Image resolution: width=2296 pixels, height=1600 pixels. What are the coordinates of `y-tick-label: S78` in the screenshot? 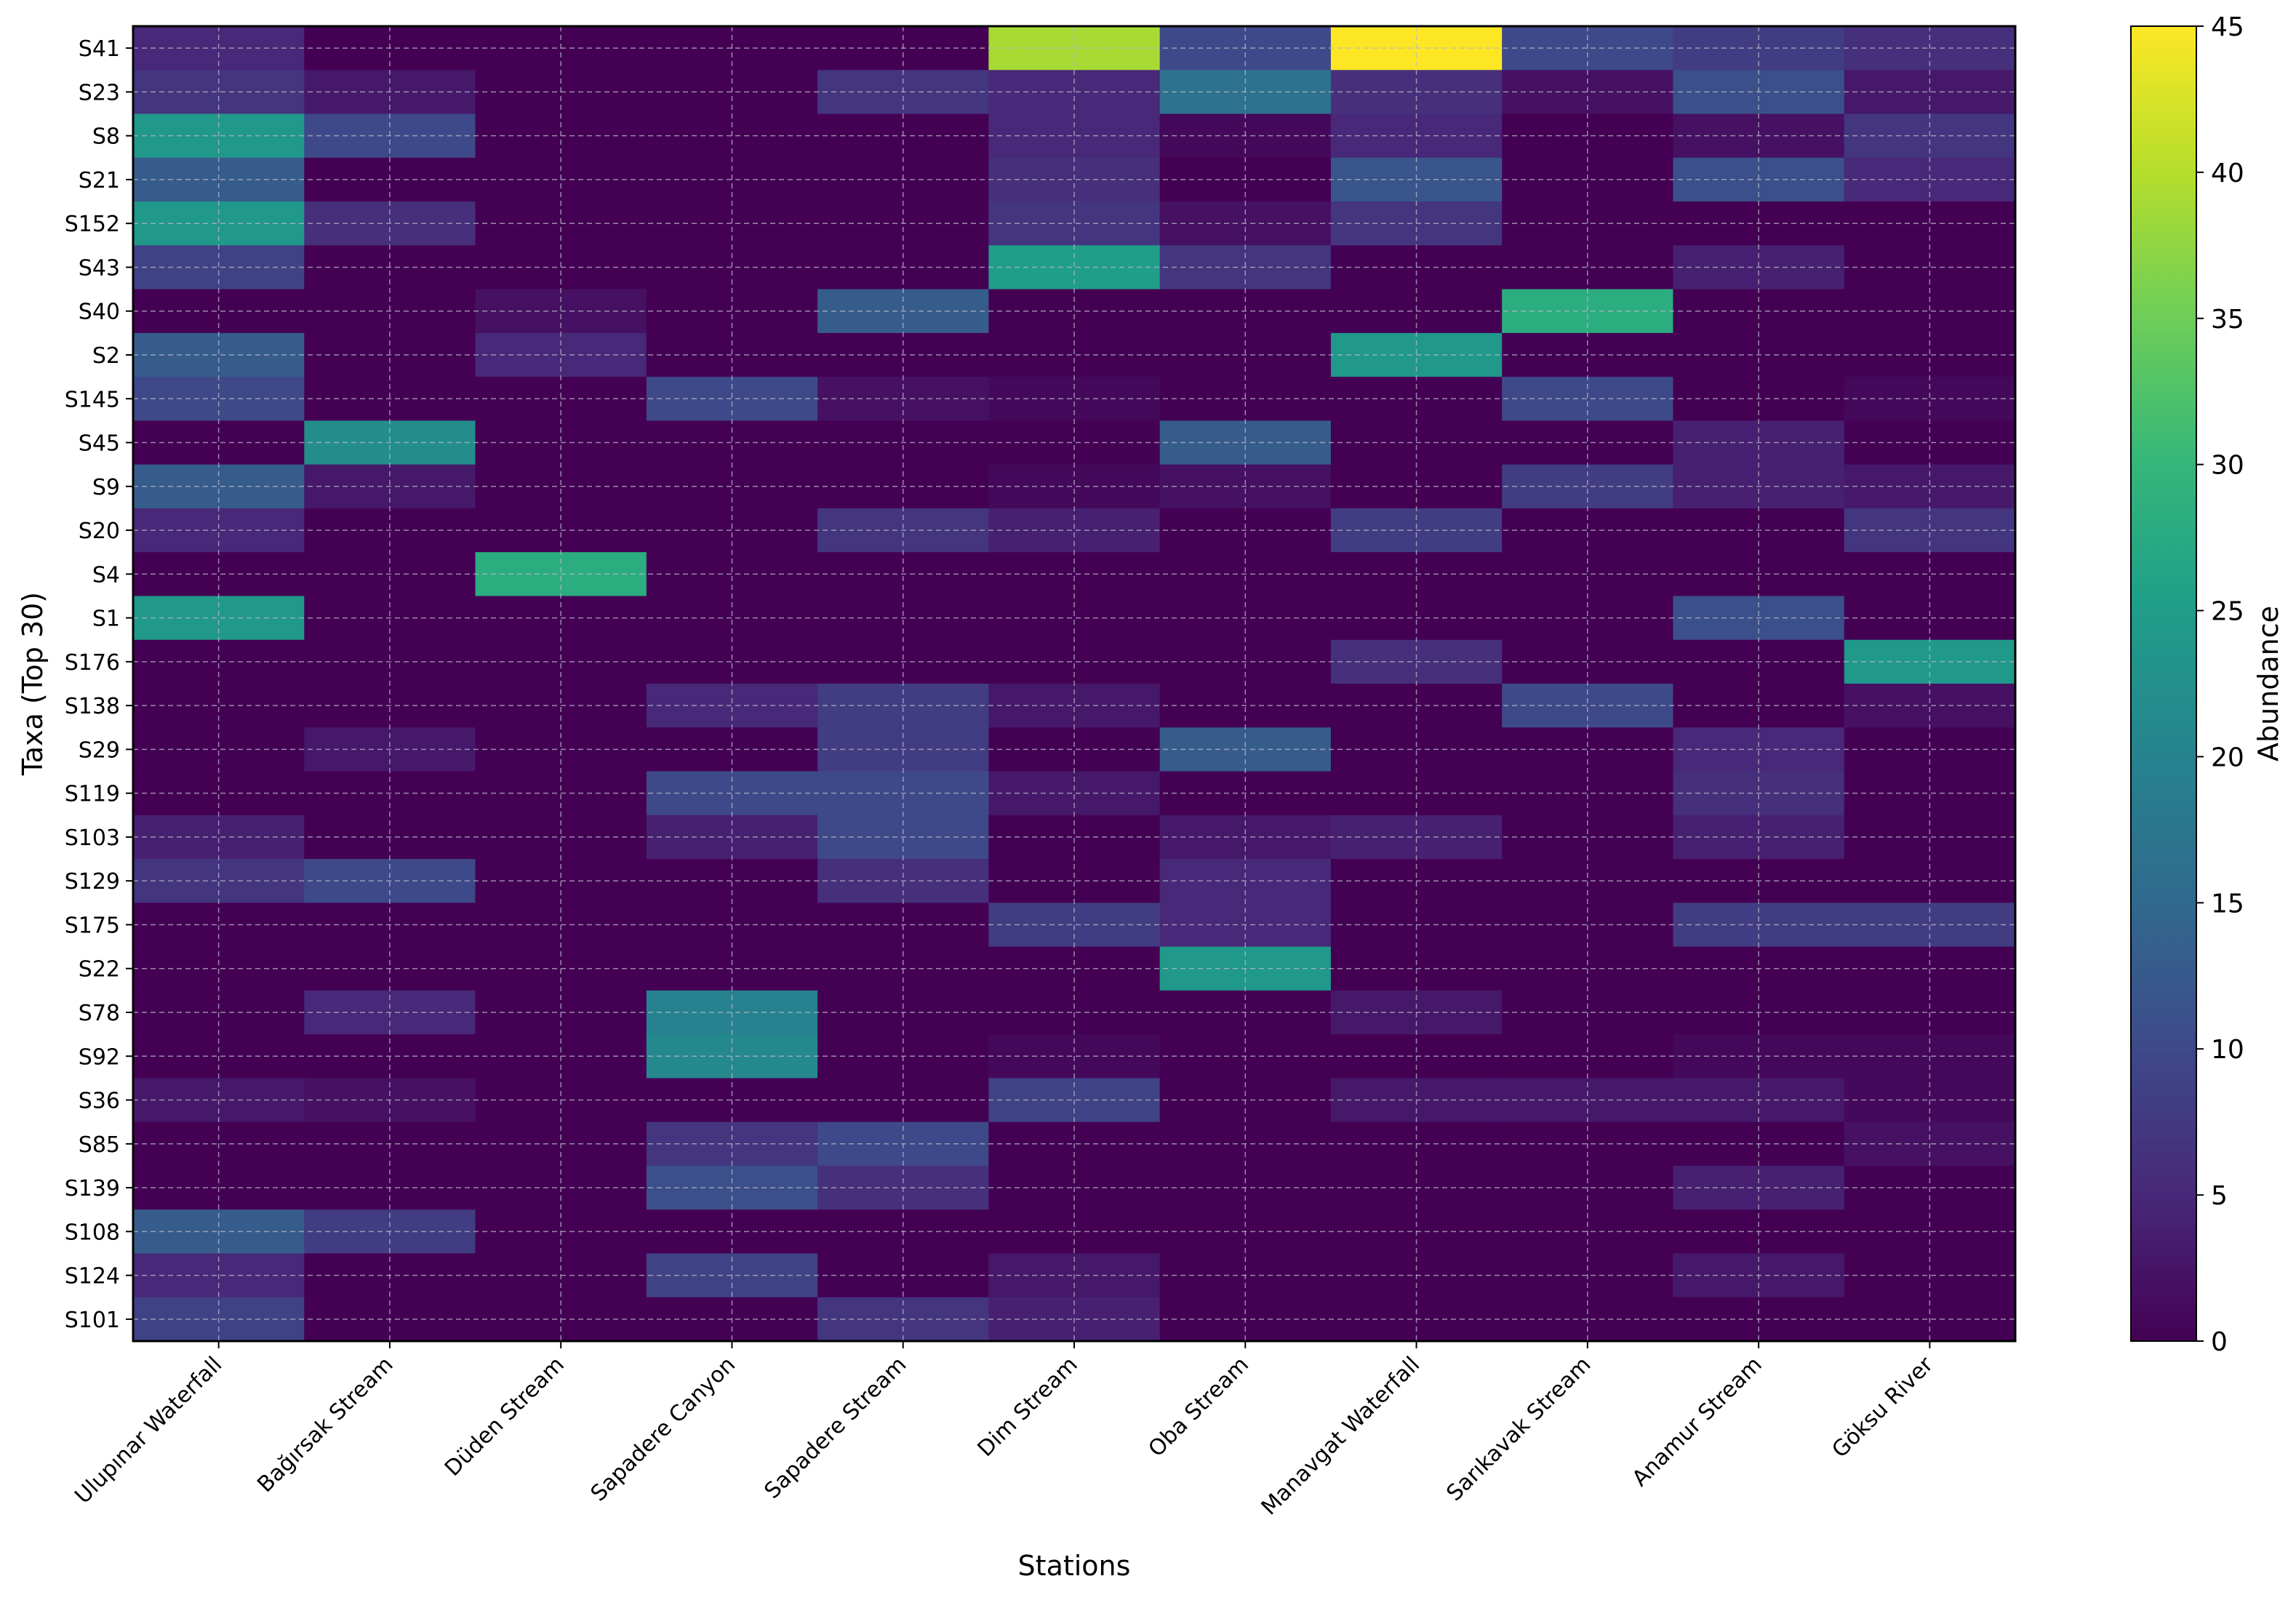 It's located at (99, 1013).